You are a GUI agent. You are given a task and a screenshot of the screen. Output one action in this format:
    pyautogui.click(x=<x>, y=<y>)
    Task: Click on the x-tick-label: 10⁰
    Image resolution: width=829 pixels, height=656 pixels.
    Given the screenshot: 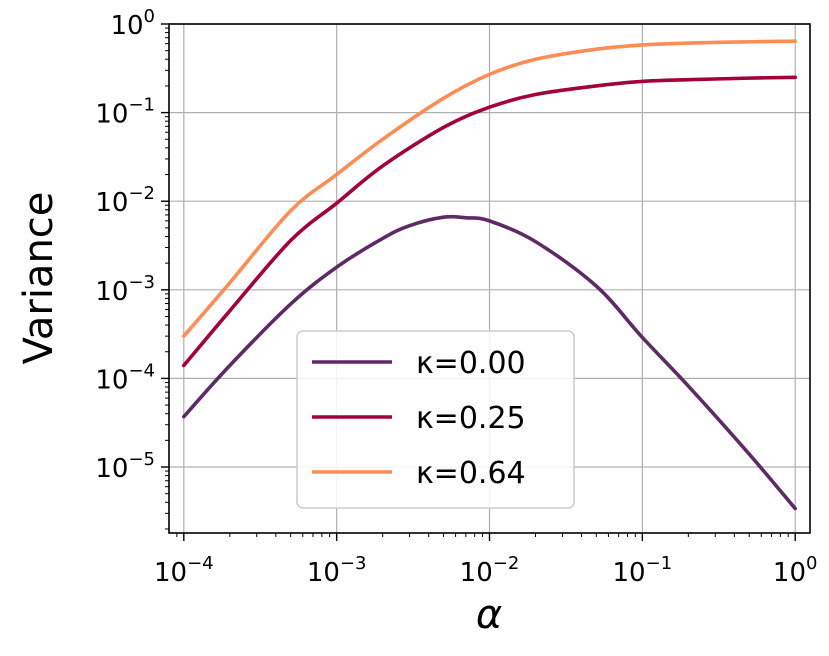 What is the action you would take?
    pyautogui.click(x=795, y=570)
    